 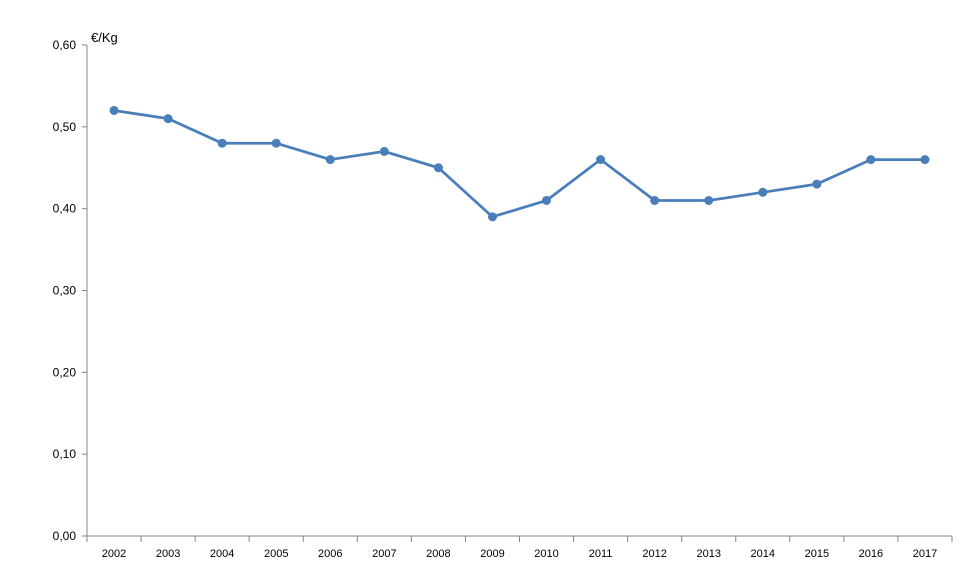 What do you see at coordinates (65, 536) in the screenshot?
I see `y-tick-label: 0,00` at bounding box center [65, 536].